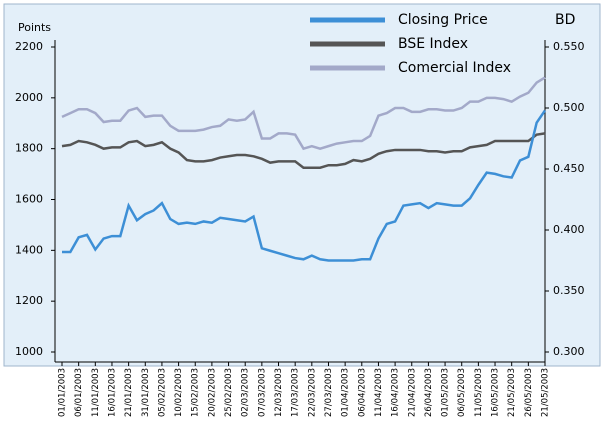 The image size is (605, 428). I want to click on x-tick-label: 11/05/2003, so click(479, 392).